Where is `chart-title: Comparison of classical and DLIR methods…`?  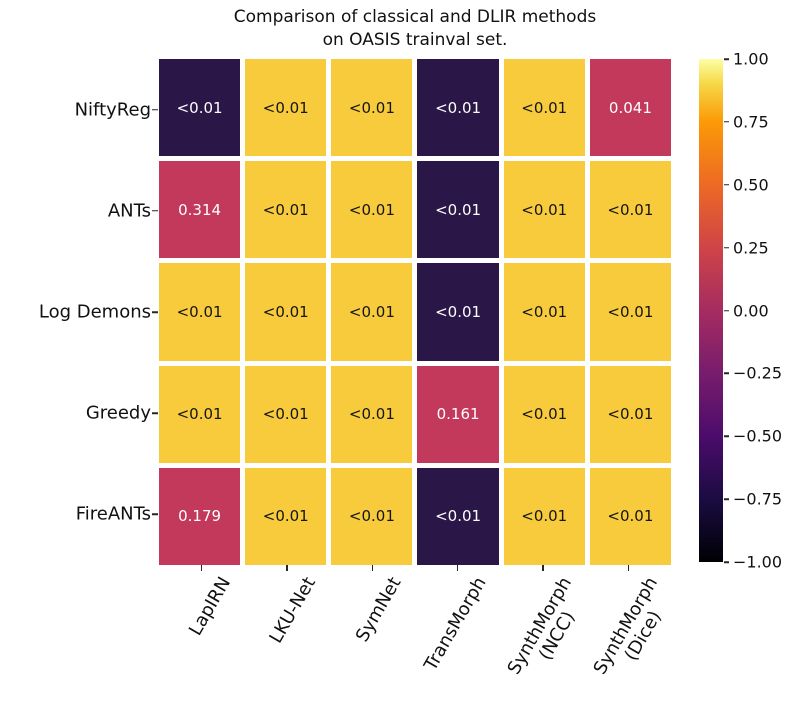 chart-title: Comparison of classical and DLIR methods… is located at coordinates (415, 29).